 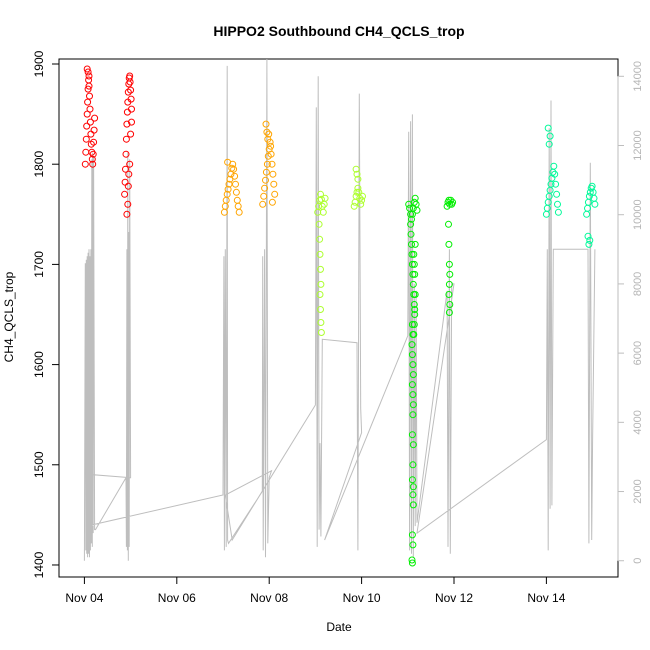 I want to click on x-axis-label: Date, so click(x=339, y=627).